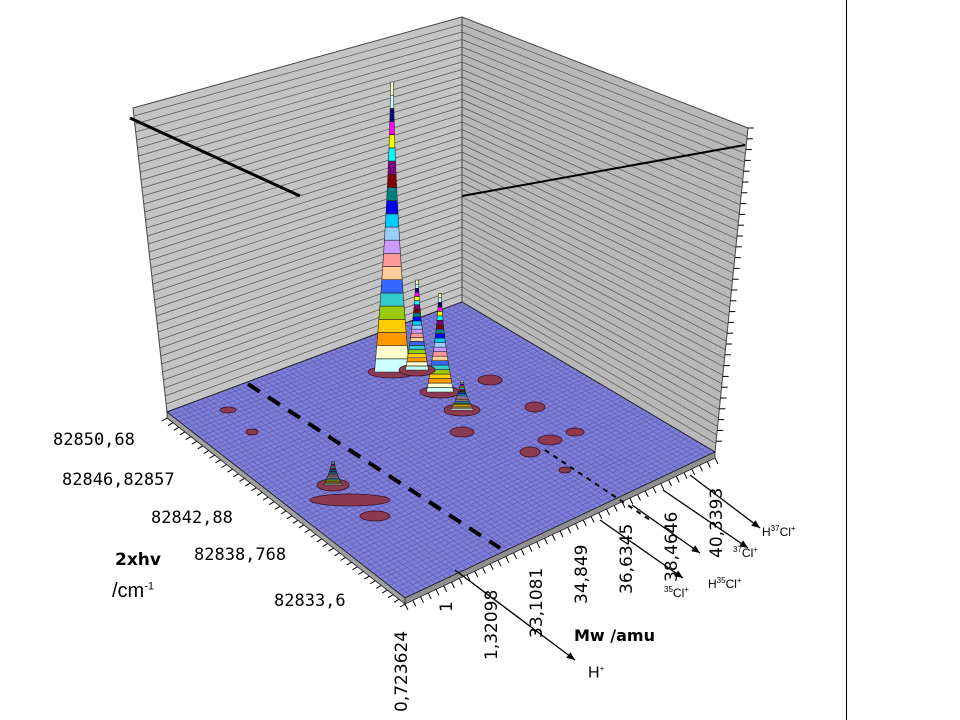  I want to click on x-tick-label: 38,4646, so click(672, 546).